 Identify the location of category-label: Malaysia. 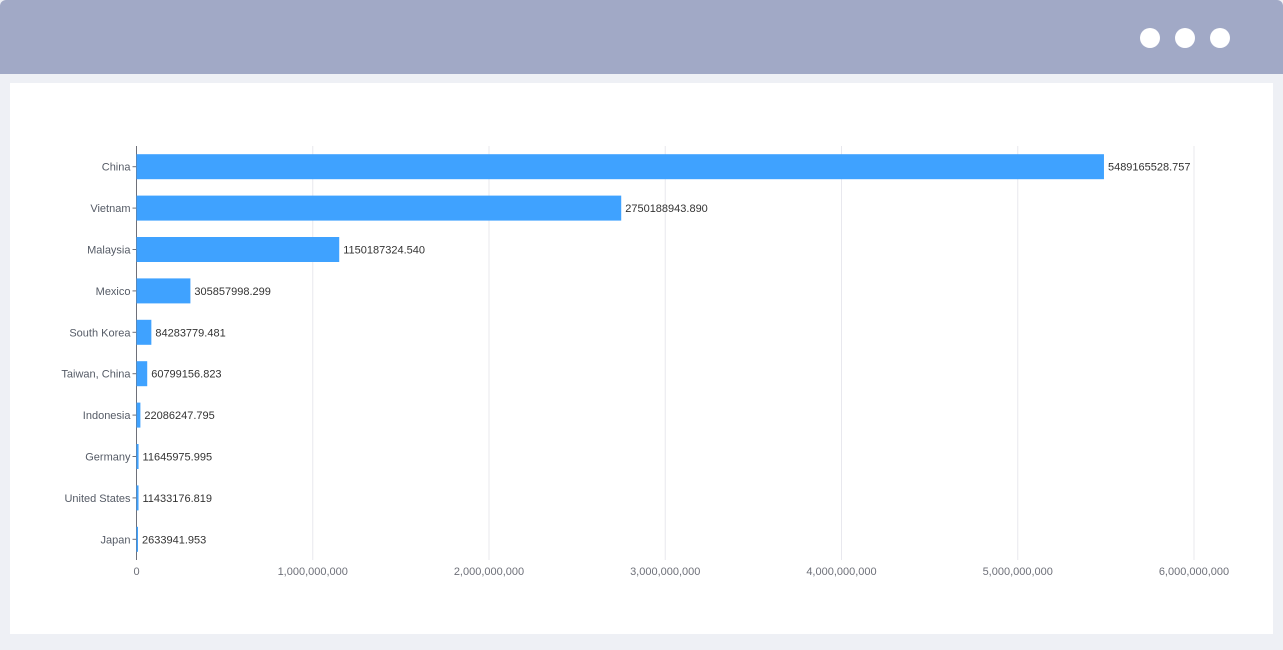
(109, 251).